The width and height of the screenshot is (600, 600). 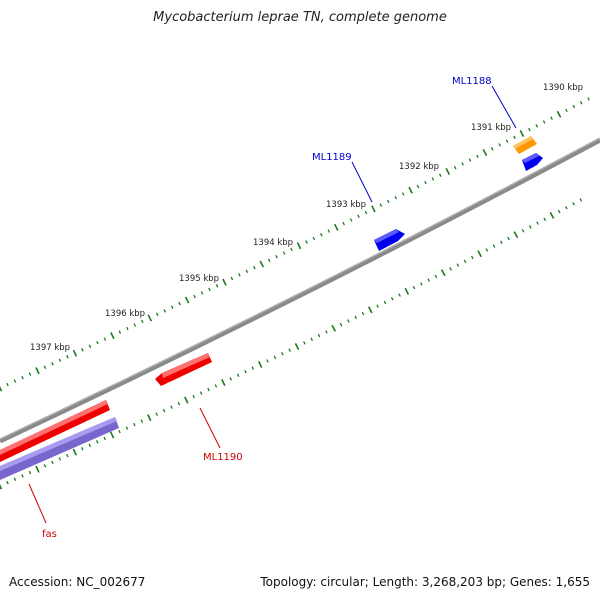 I want to click on tick-label-1392: 1392 kbp, so click(x=419, y=167).